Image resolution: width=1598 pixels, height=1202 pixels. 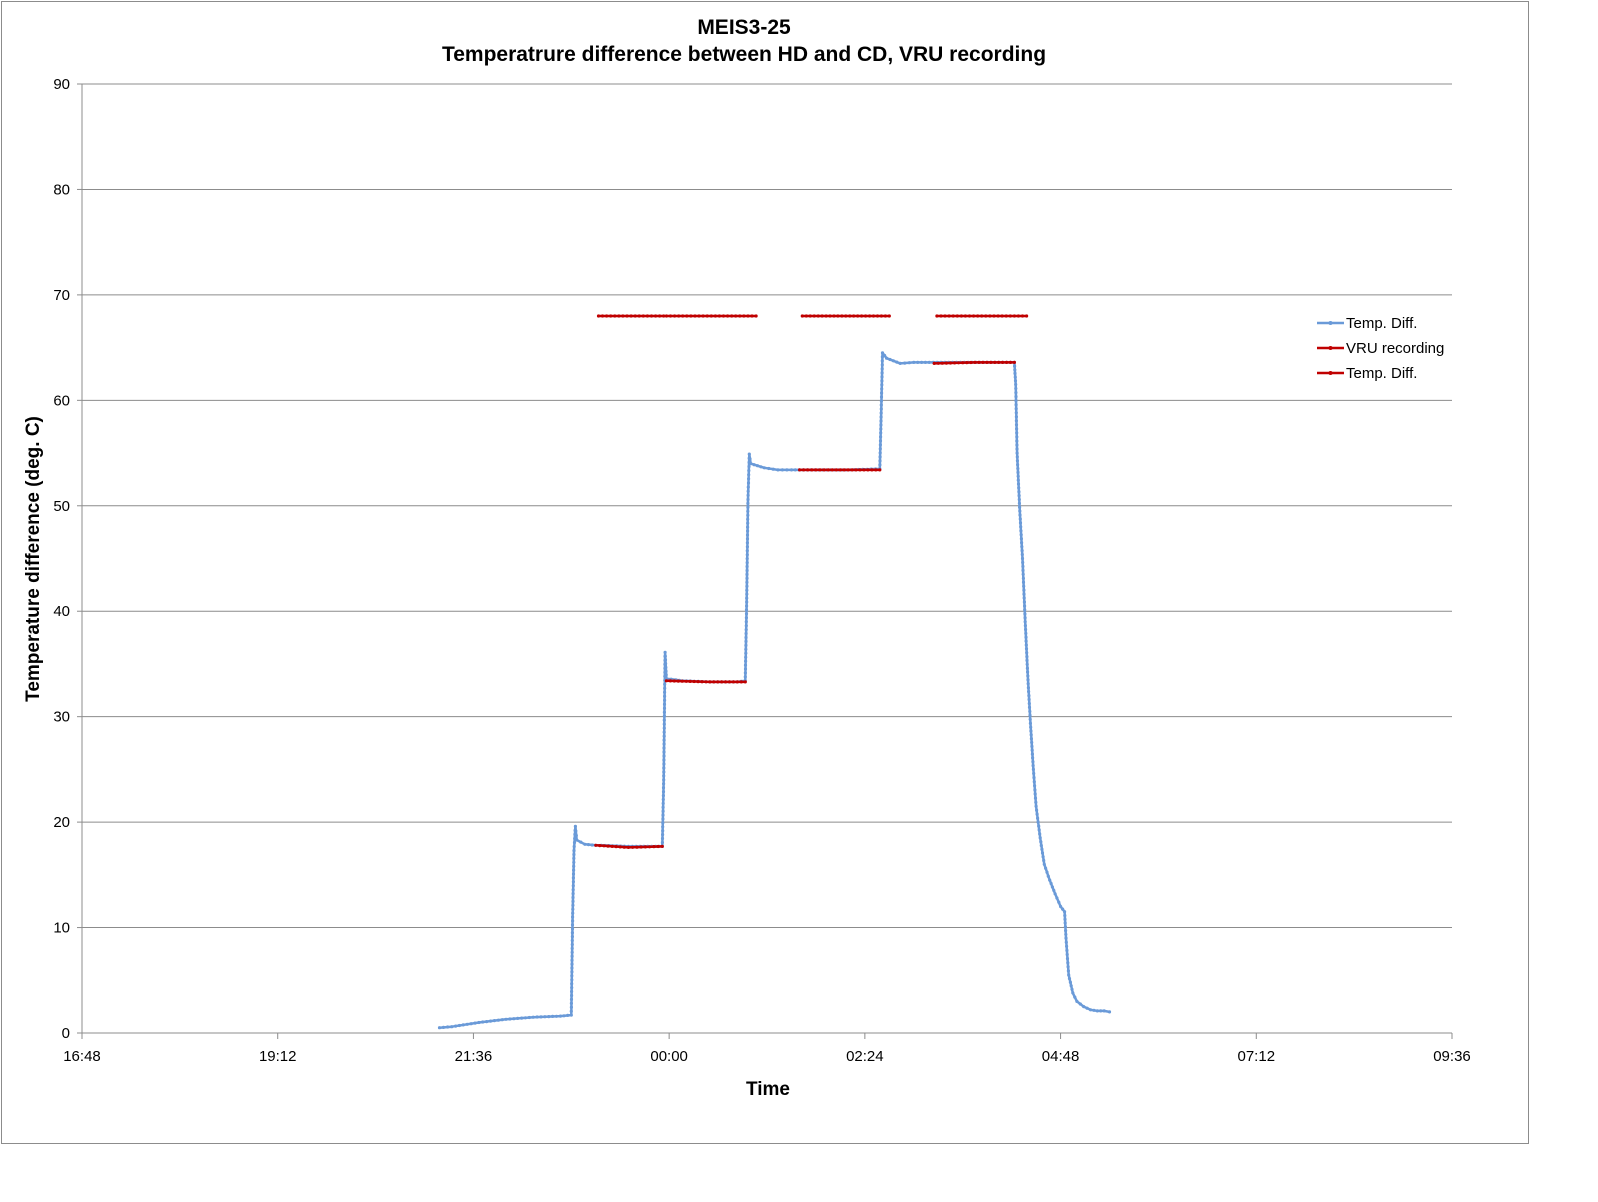 What do you see at coordinates (61, 506) in the screenshot?
I see `y-tick-label: 50` at bounding box center [61, 506].